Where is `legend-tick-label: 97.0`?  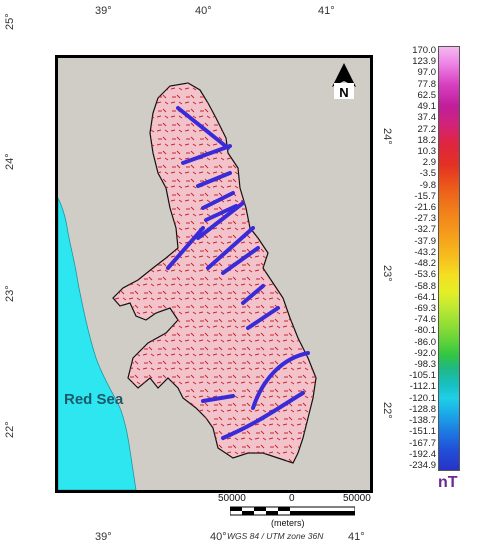 legend-tick-label: 97.0 is located at coordinates (427, 73).